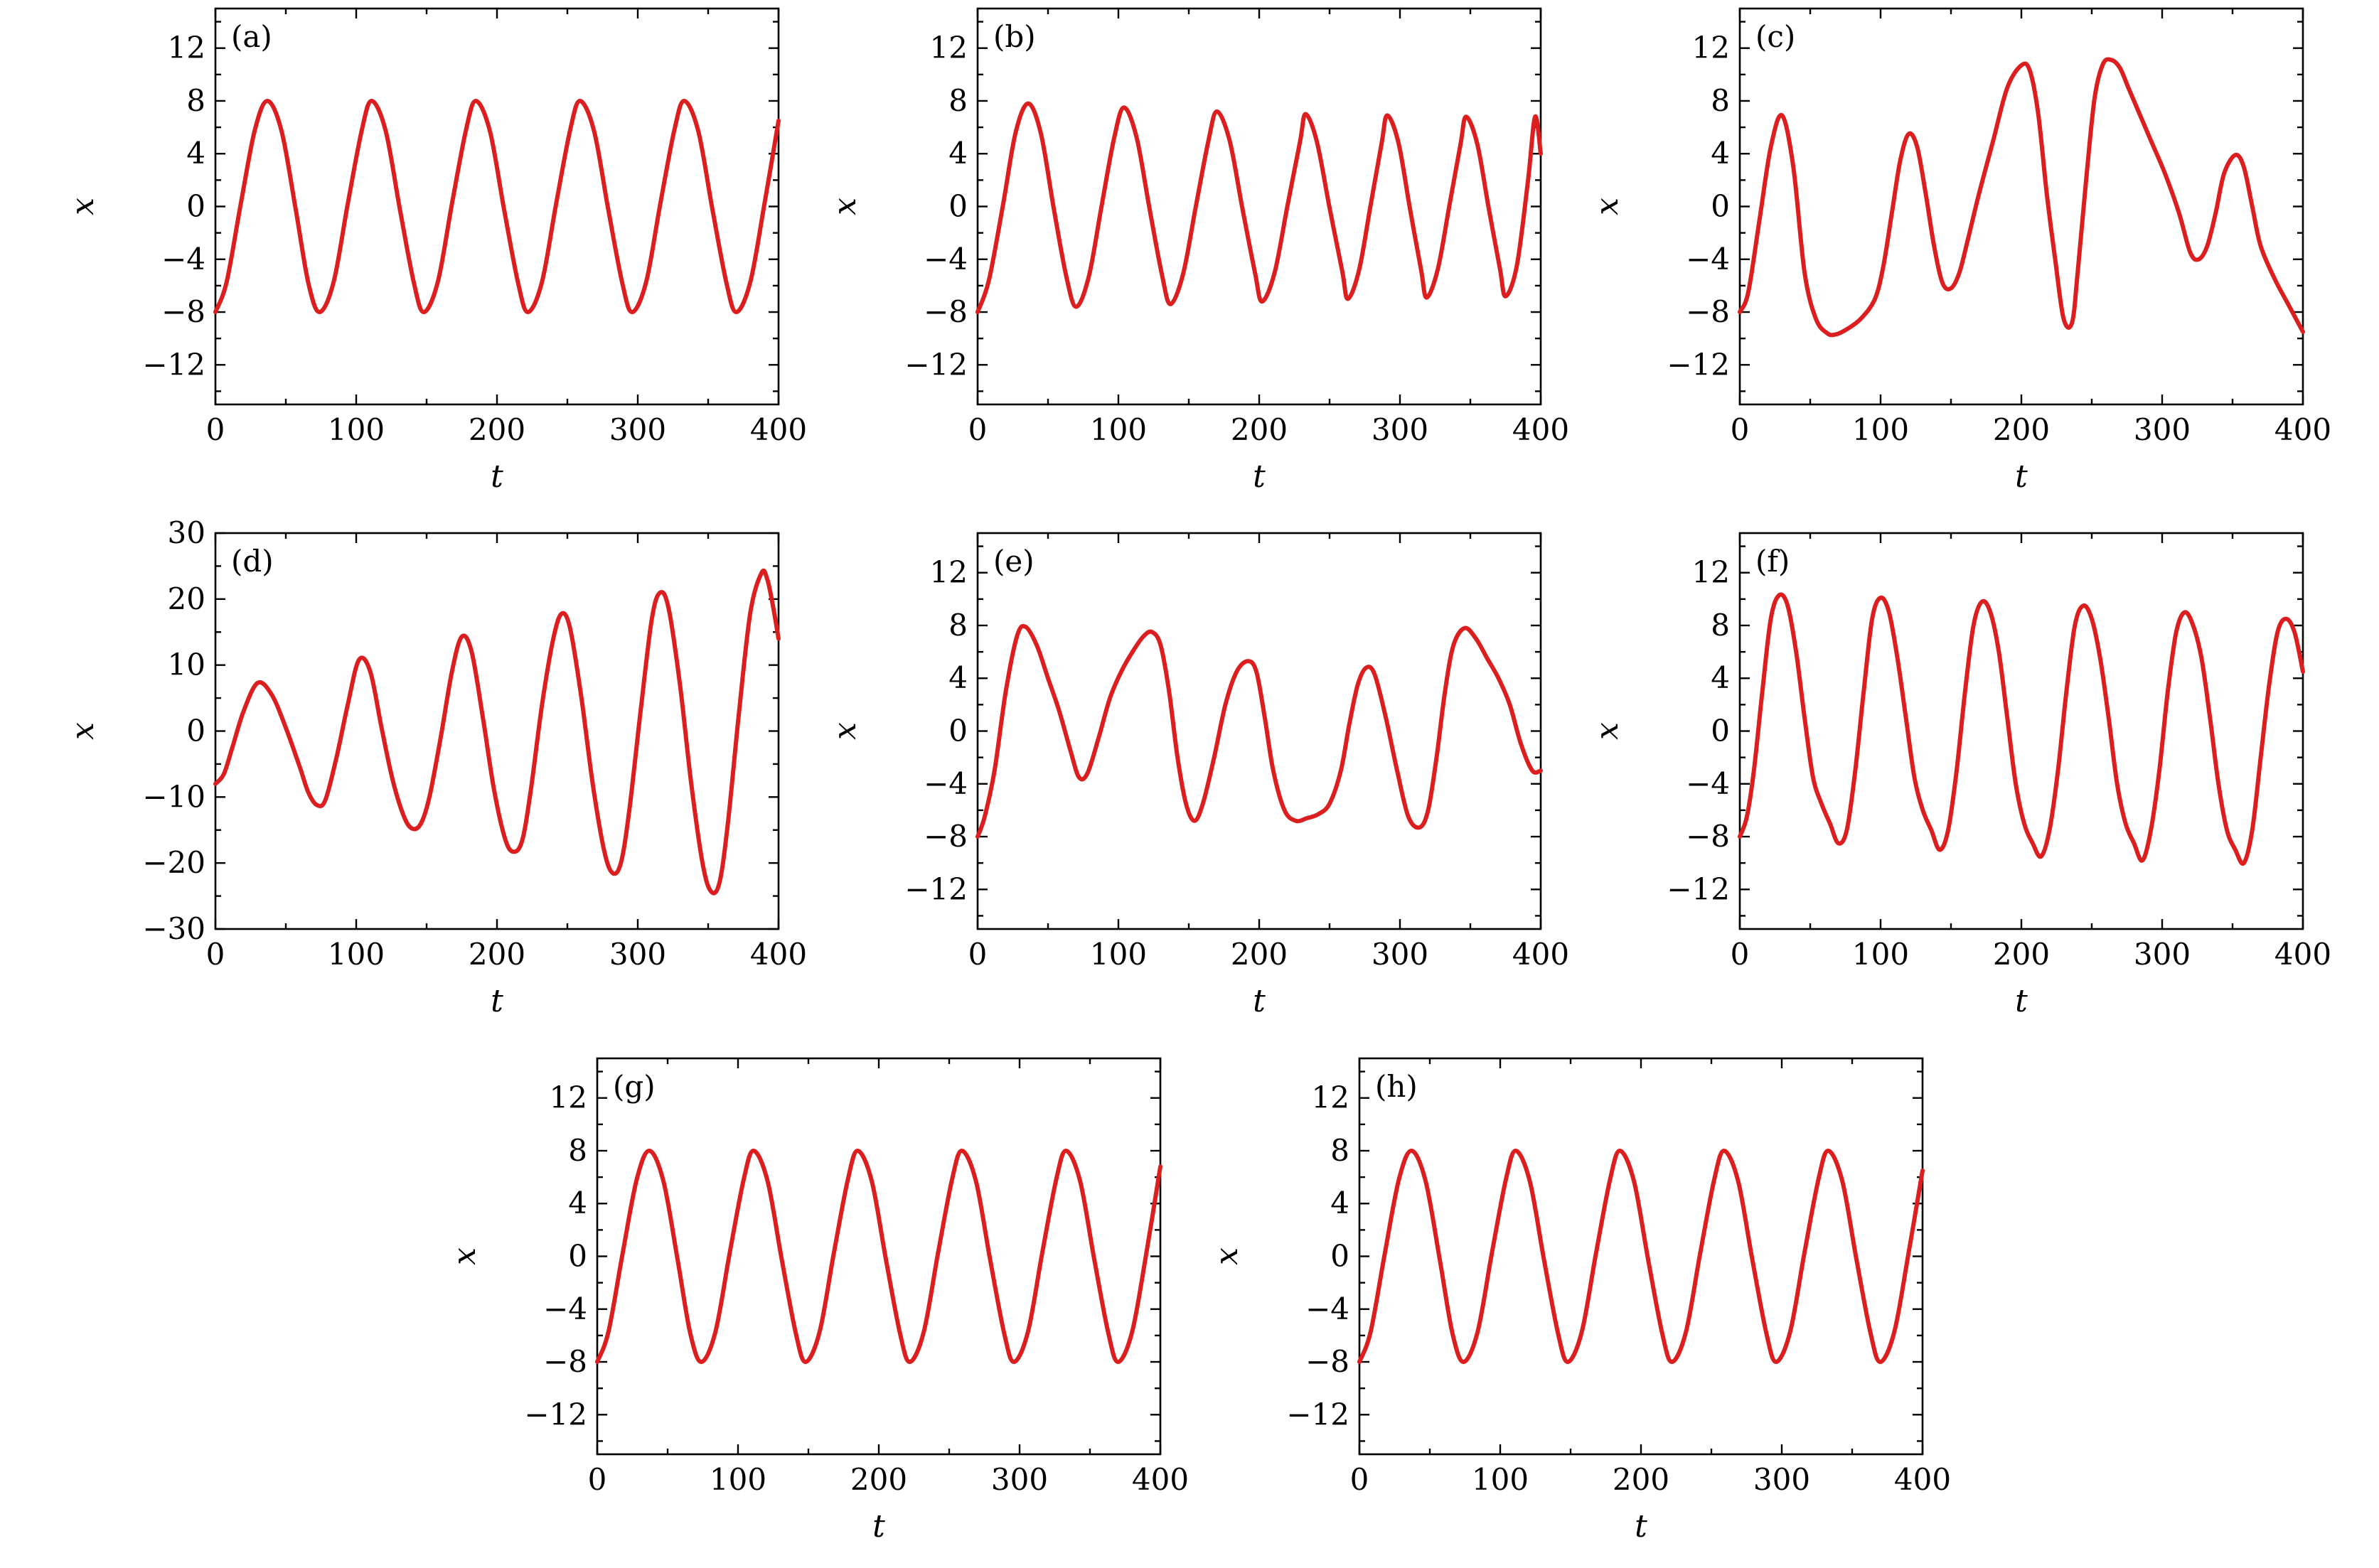  Describe the element at coordinates (1014, 562) in the screenshot. I see `panel-label: (e)` at that location.